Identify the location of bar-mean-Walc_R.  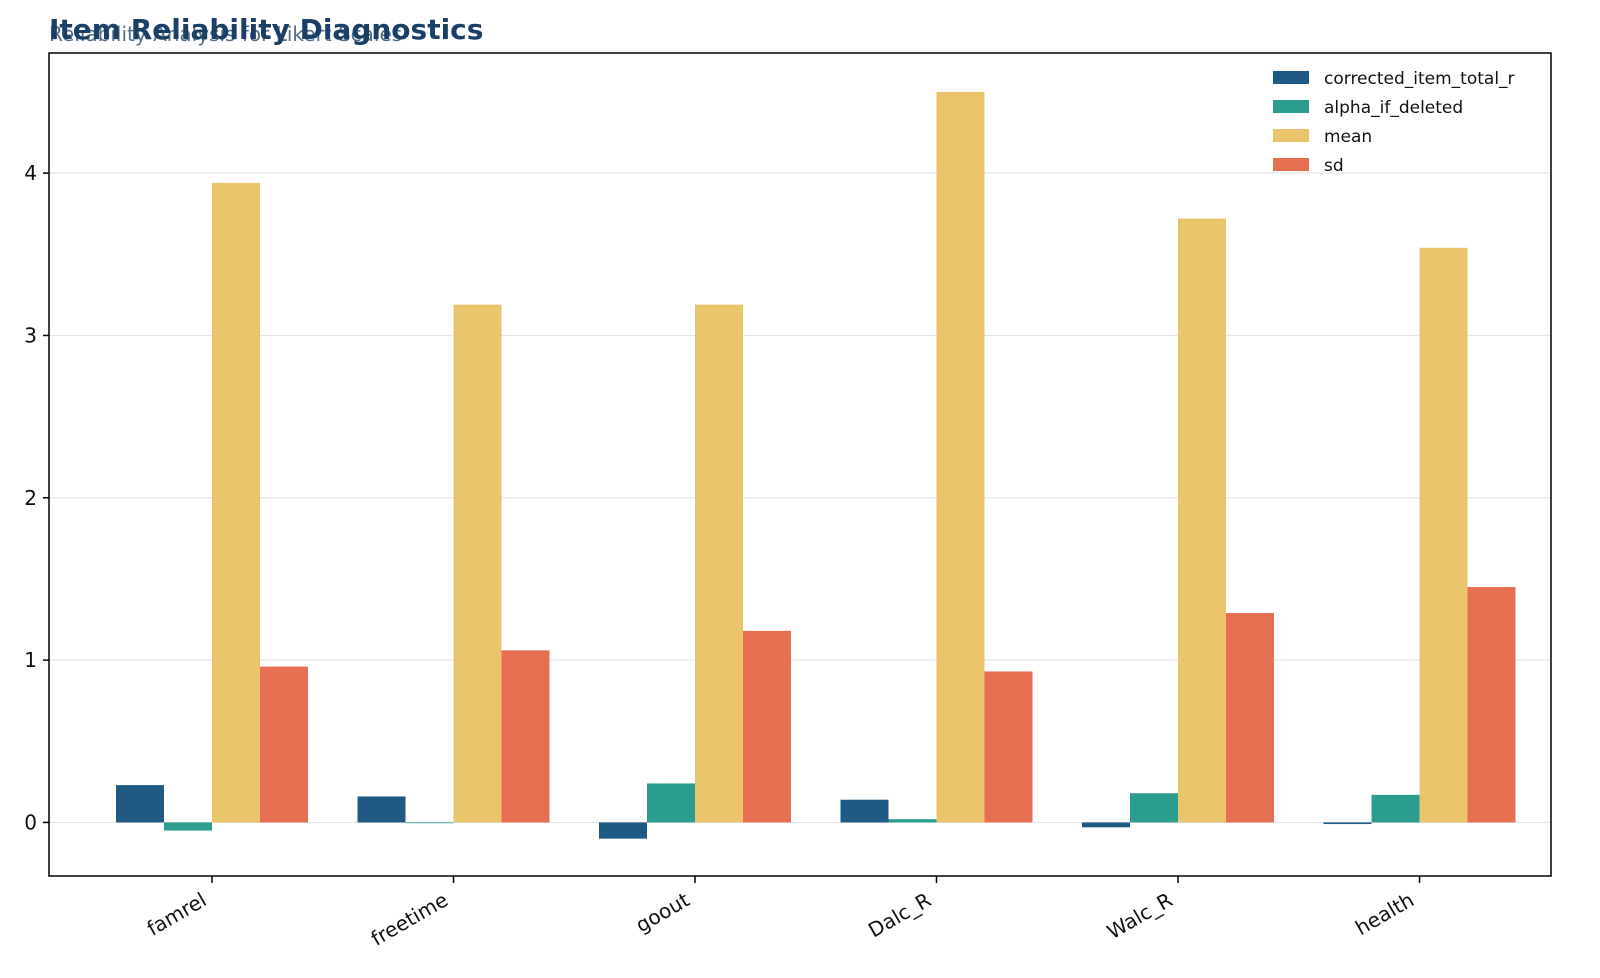
(1202, 520).